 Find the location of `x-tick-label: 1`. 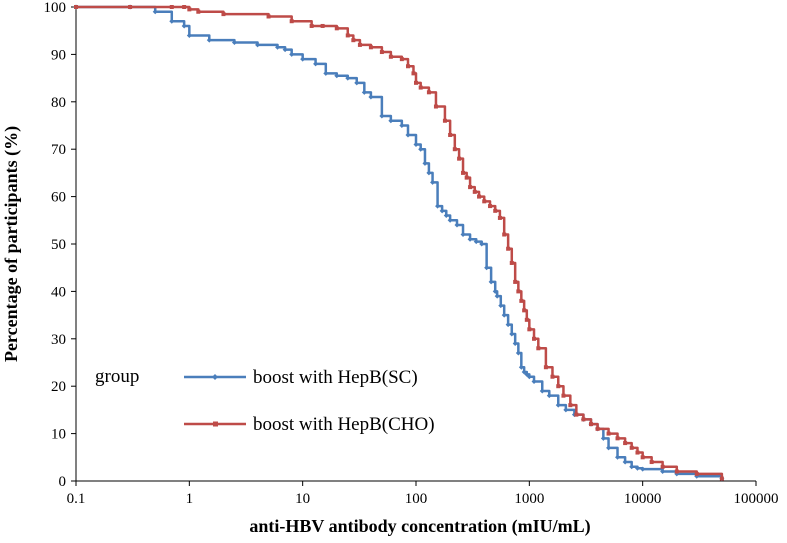

x-tick-label: 1 is located at coordinates (190, 499).